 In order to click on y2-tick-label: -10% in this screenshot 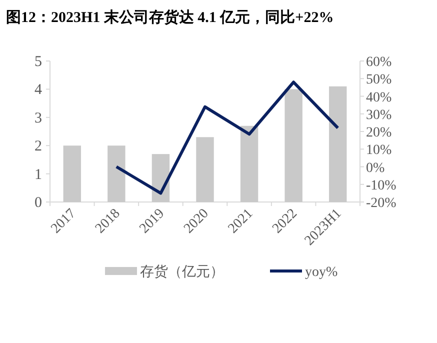, I will do `click(381, 186)`.